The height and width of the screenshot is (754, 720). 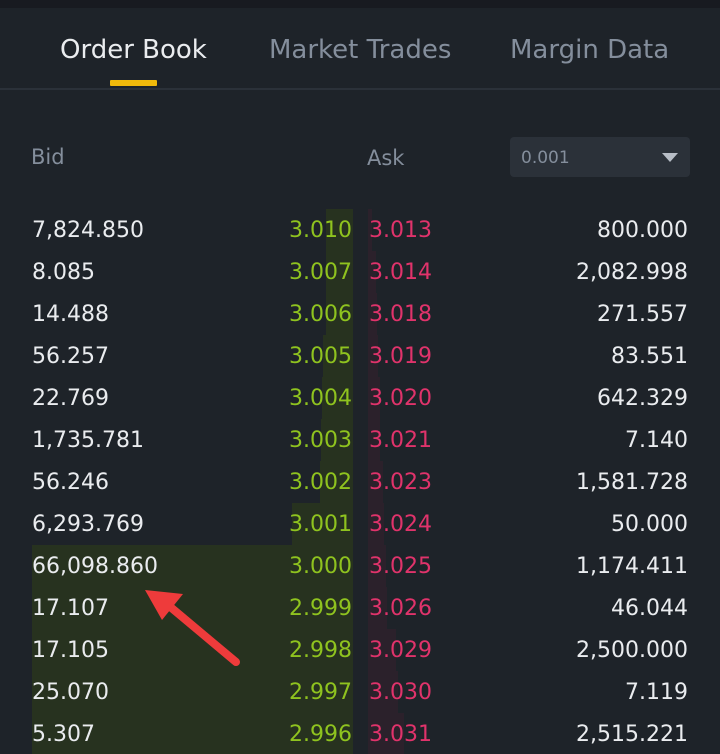 What do you see at coordinates (649, 356) in the screenshot?
I see `ask-quantity: 83.551` at bounding box center [649, 356].